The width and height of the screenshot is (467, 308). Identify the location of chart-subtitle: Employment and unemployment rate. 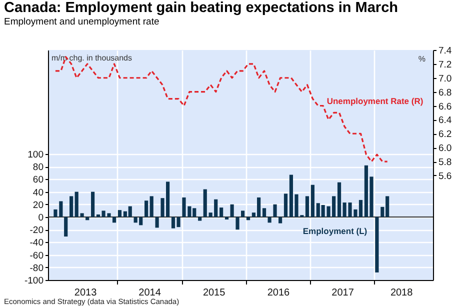
(82, 22).